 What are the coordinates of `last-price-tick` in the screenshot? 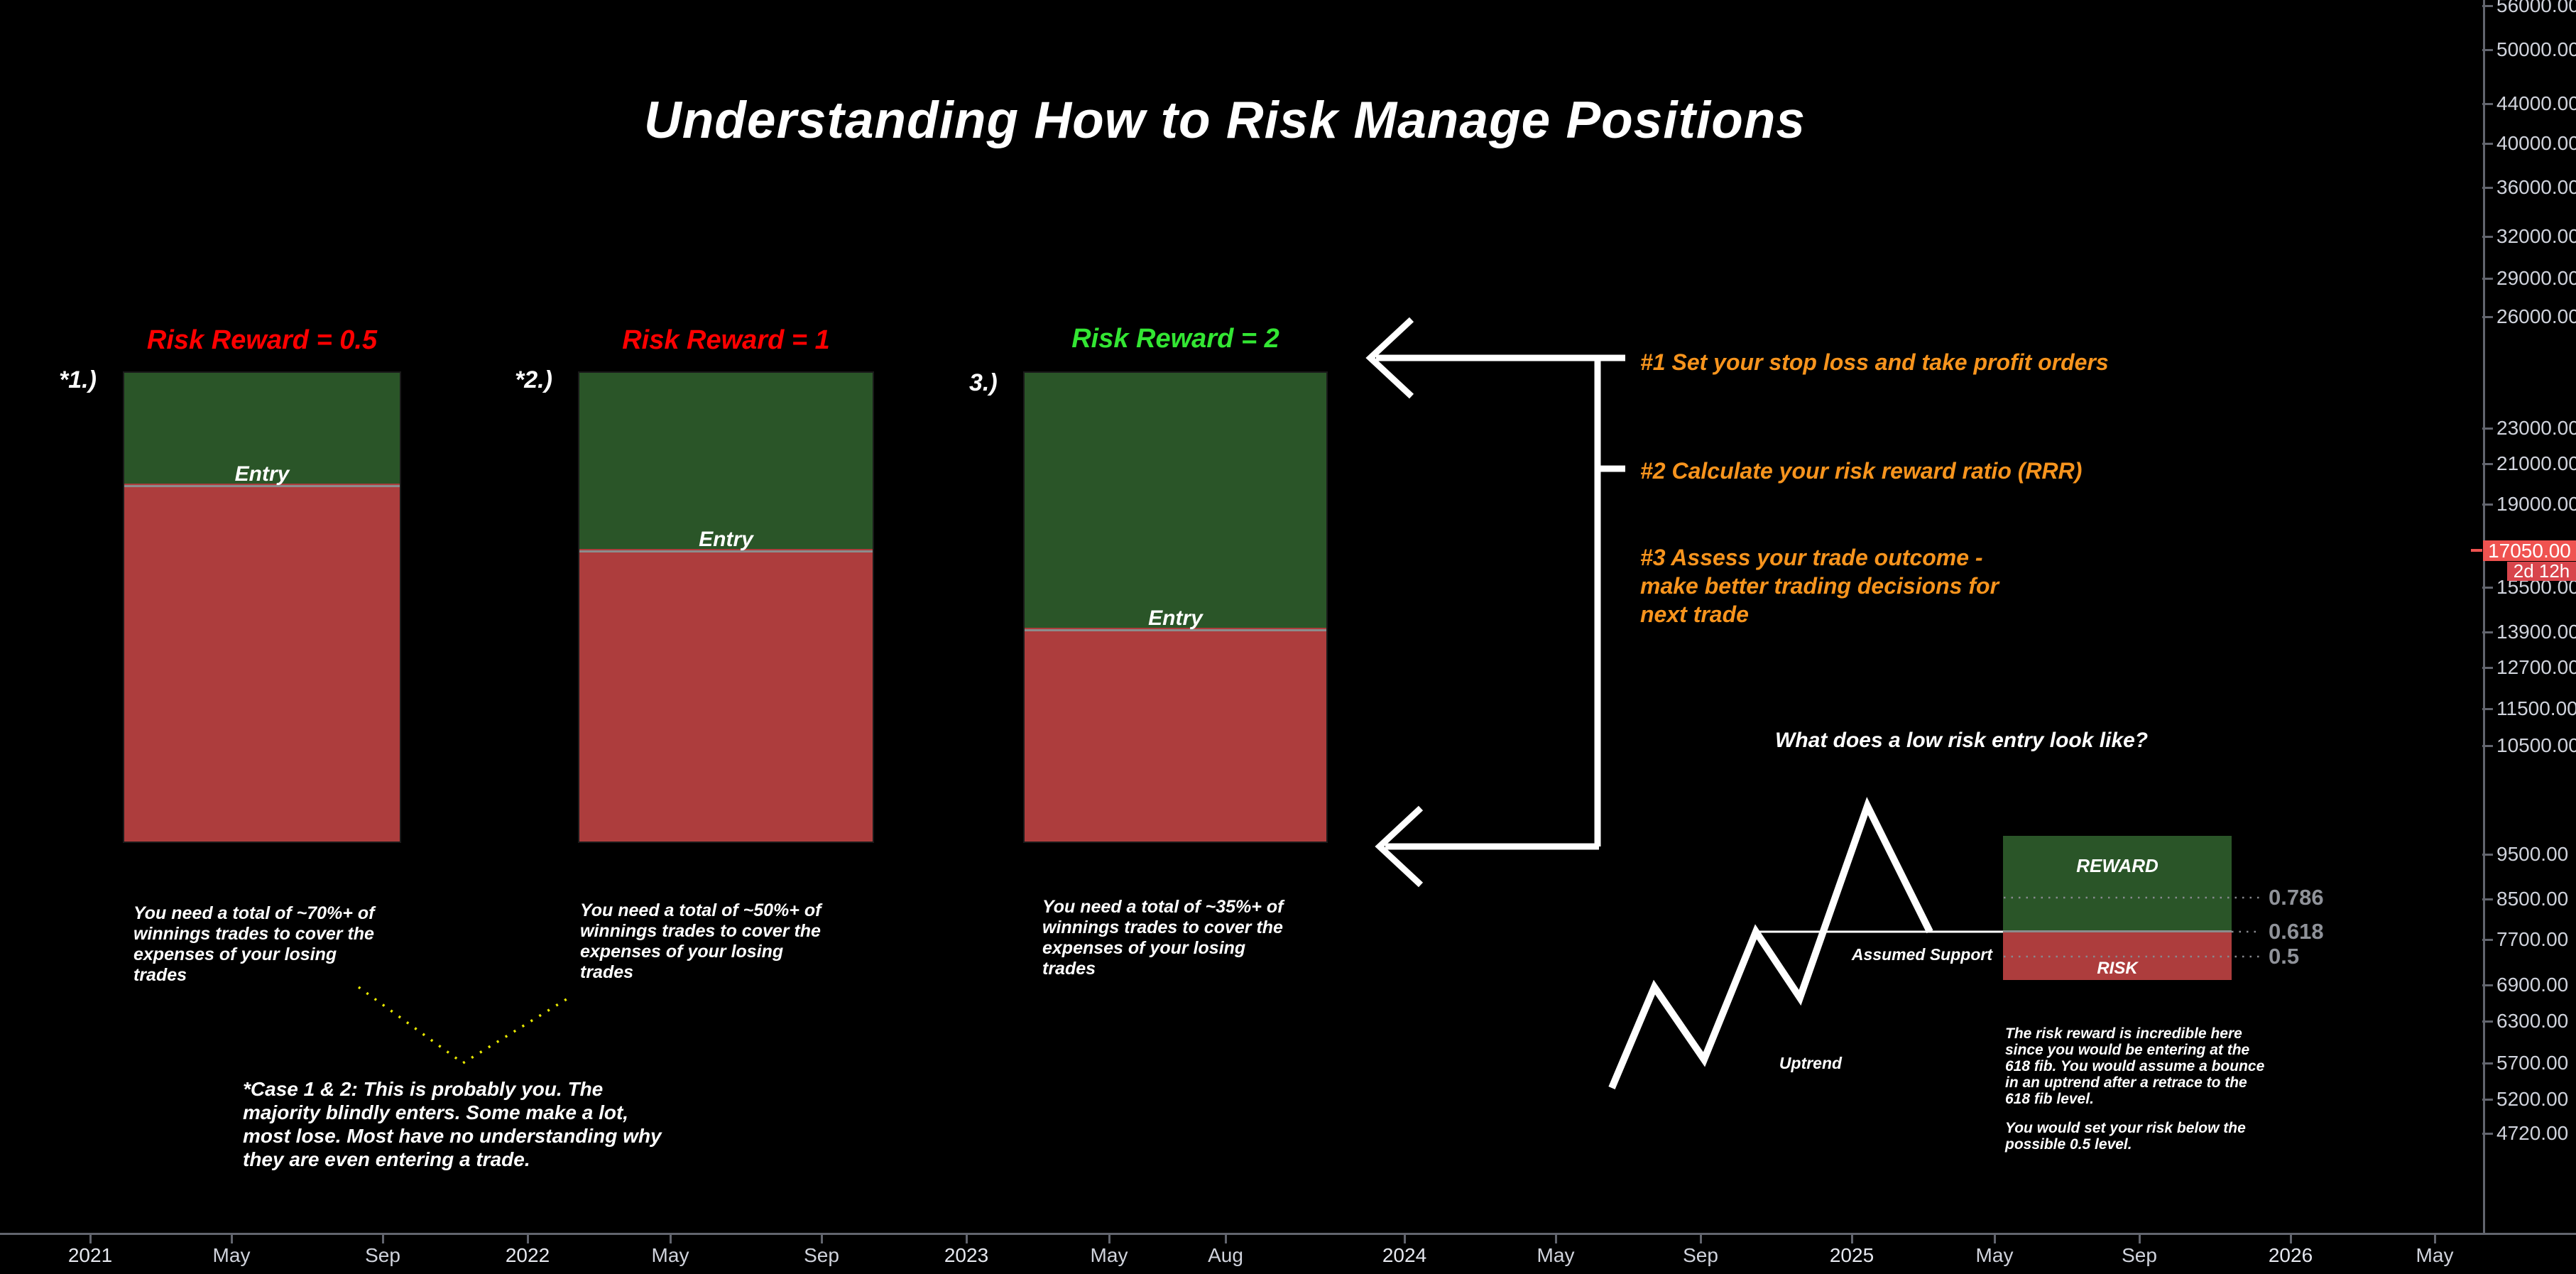 It's located at (2476, 550).